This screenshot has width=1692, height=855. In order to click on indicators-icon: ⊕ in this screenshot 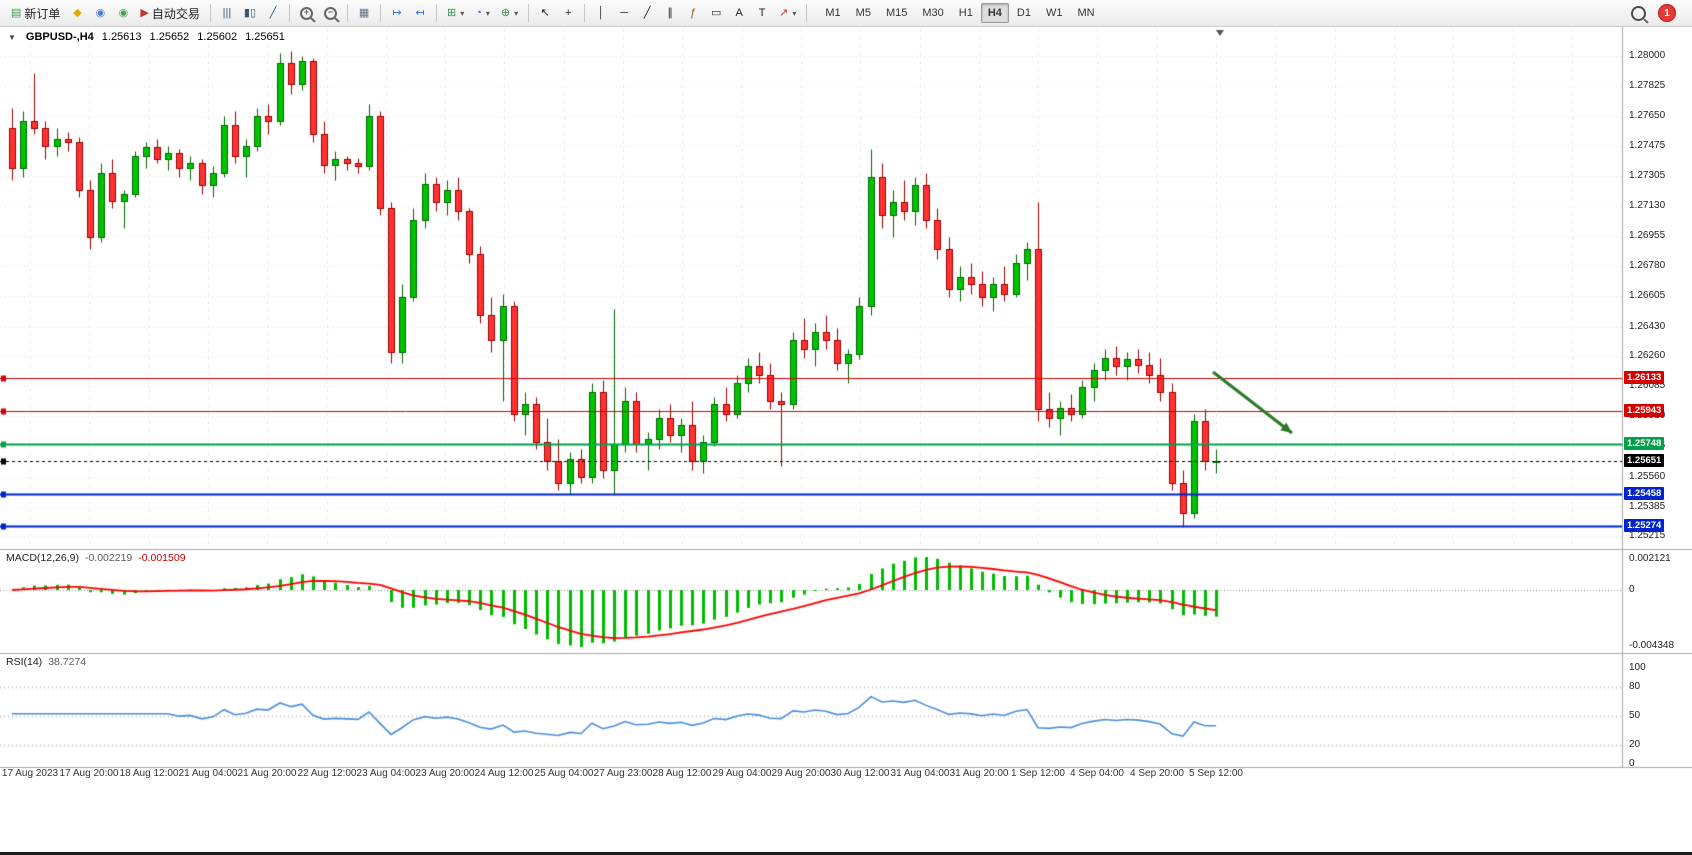, I will do `click(505, 12)`.